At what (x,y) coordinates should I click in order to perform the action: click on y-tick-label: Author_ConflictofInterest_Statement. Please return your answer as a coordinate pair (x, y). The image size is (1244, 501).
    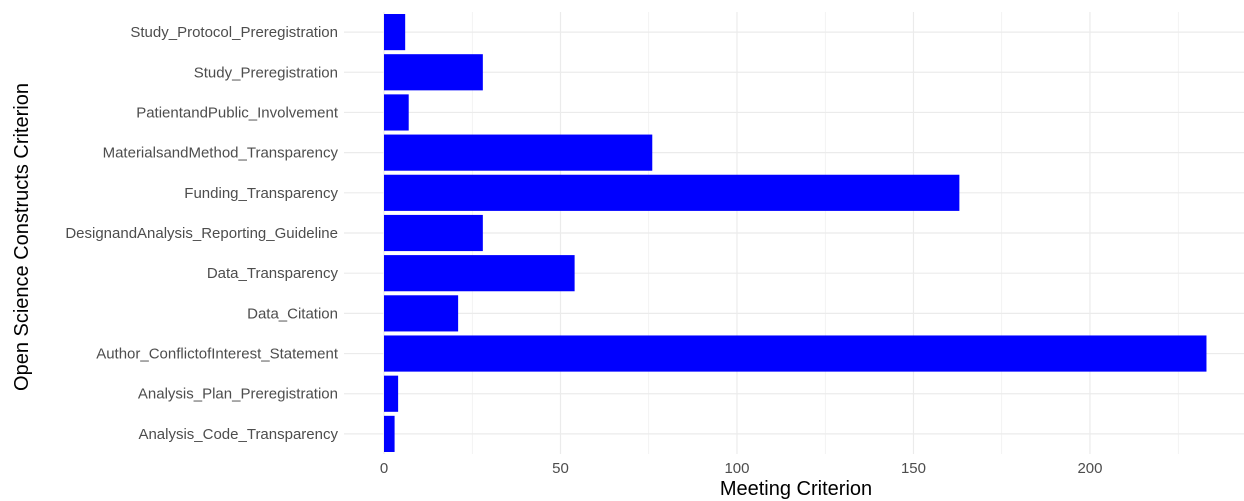
    Looking at the image, I should click on (217, 354).